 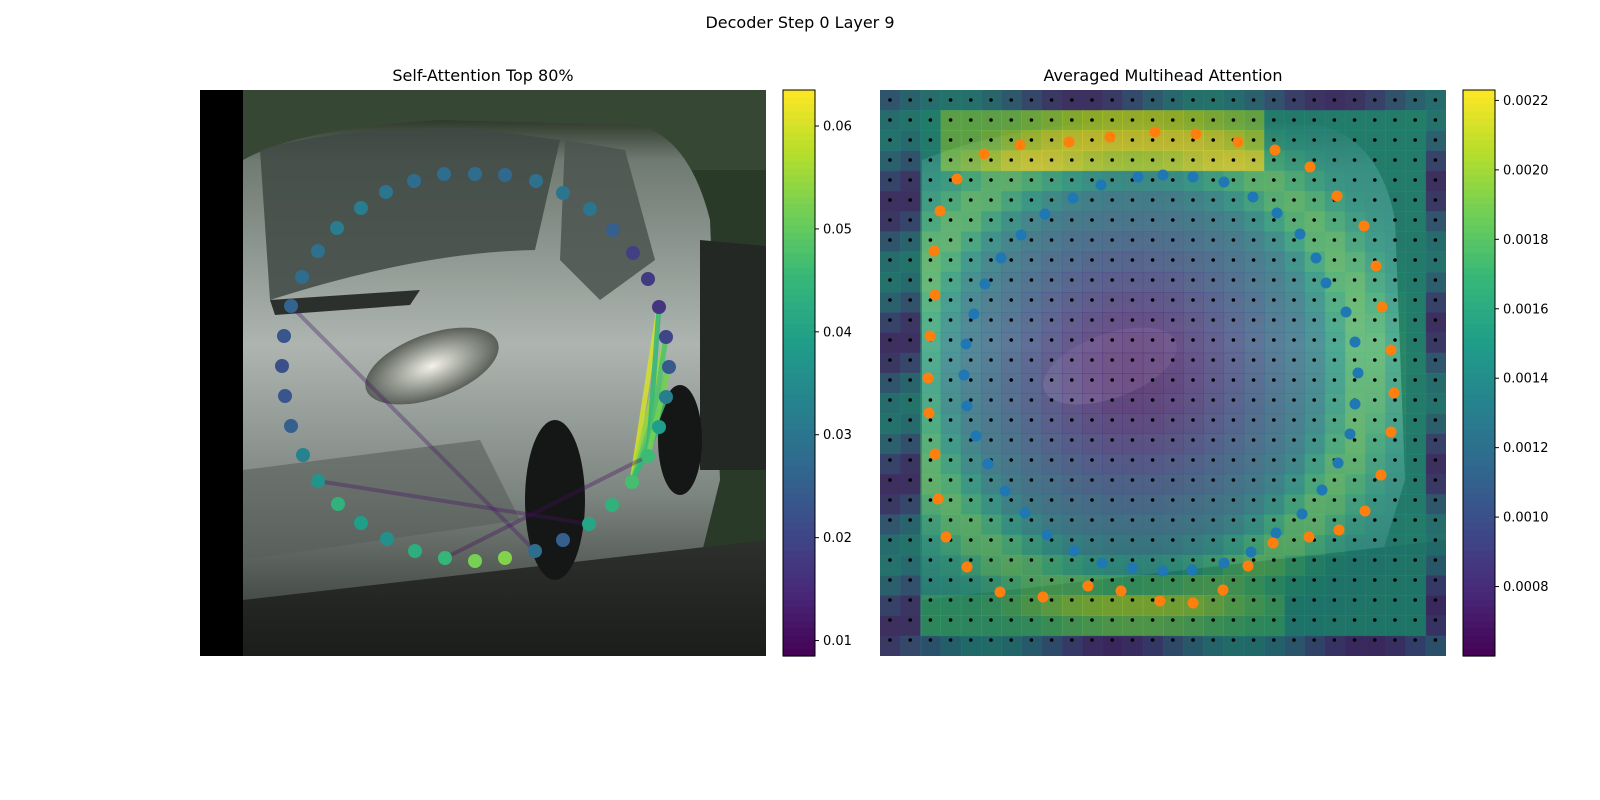 I want to click on right-colorbar-tick-label: 0.0022, so click(x=1526, y=101).